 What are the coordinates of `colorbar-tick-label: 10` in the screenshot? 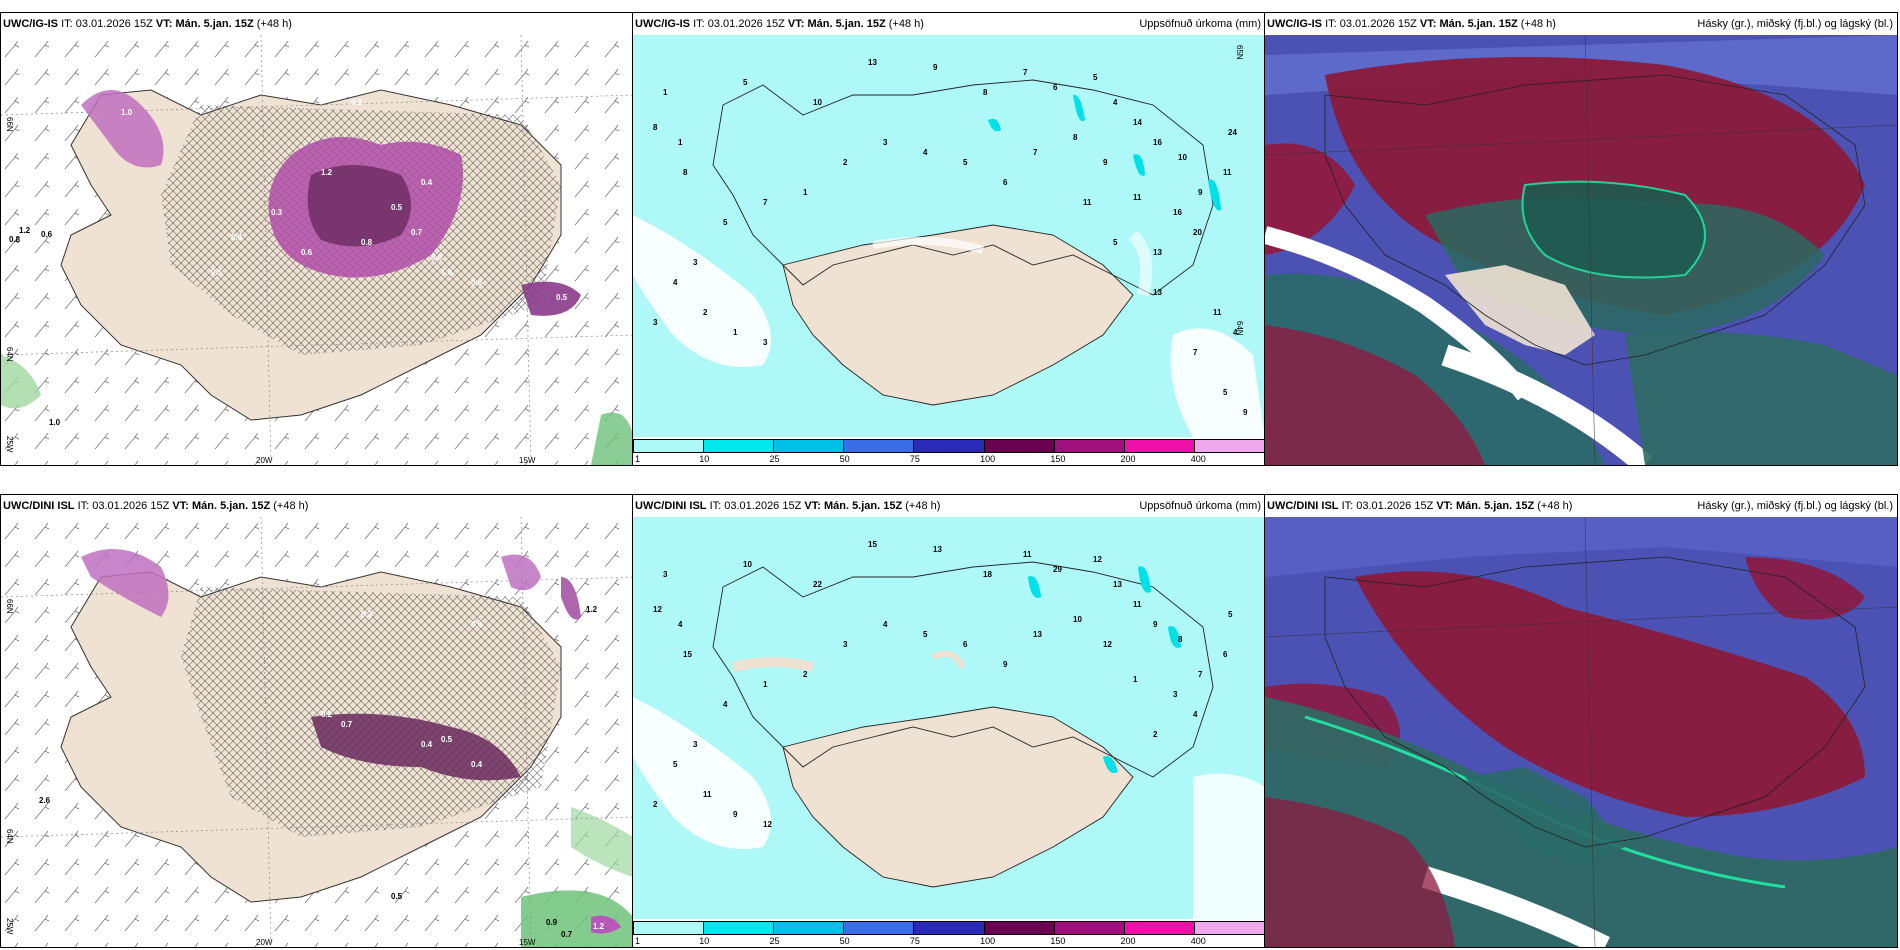 It's located at (704, 459).